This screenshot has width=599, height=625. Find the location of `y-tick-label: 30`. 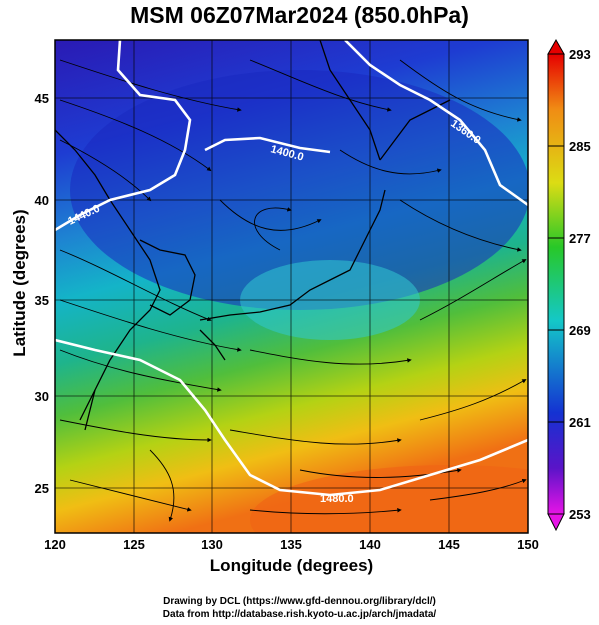

y-tick-label: 30 is located at coordinates (42, 396).